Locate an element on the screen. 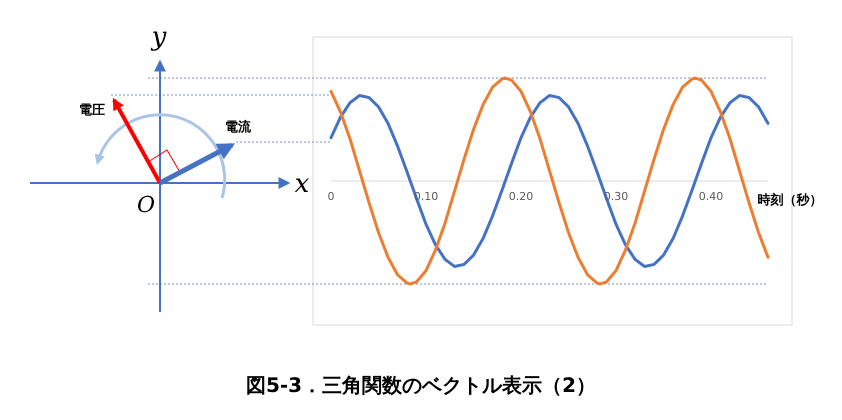  text: 電圧 is located at coordinates (92, 110).